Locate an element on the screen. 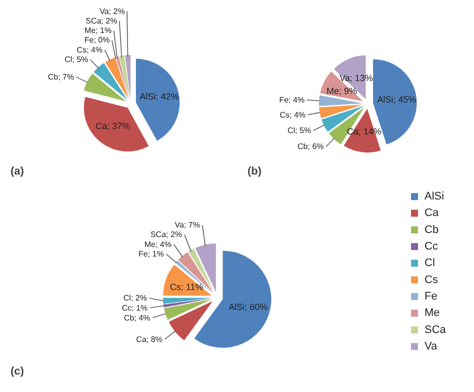 The height and width of the screenshot is (392, 474). data-label: Cb; 7% is located at coordinates (61, 77).